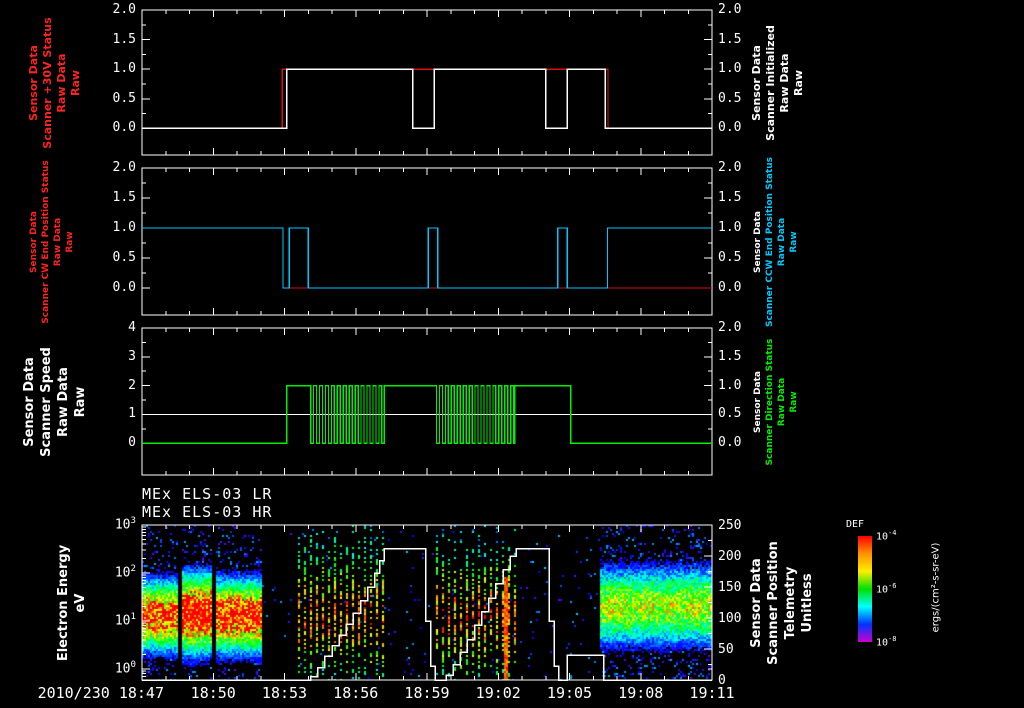 Image resolution: width=1024 pixels, height=708 pixels. Describe the element at coordinates (865, 589) in the screenshot. I see `flux-colorbar` at that location.